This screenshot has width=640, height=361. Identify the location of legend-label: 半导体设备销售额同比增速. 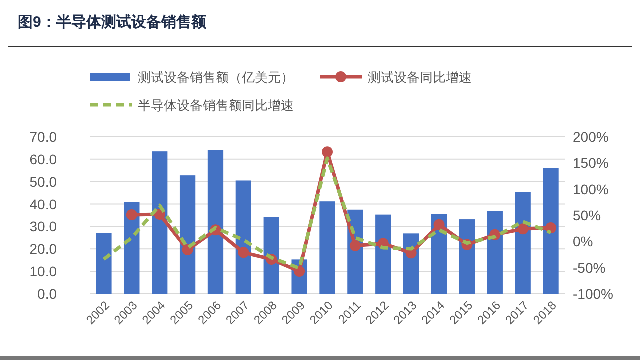
(216, 105).